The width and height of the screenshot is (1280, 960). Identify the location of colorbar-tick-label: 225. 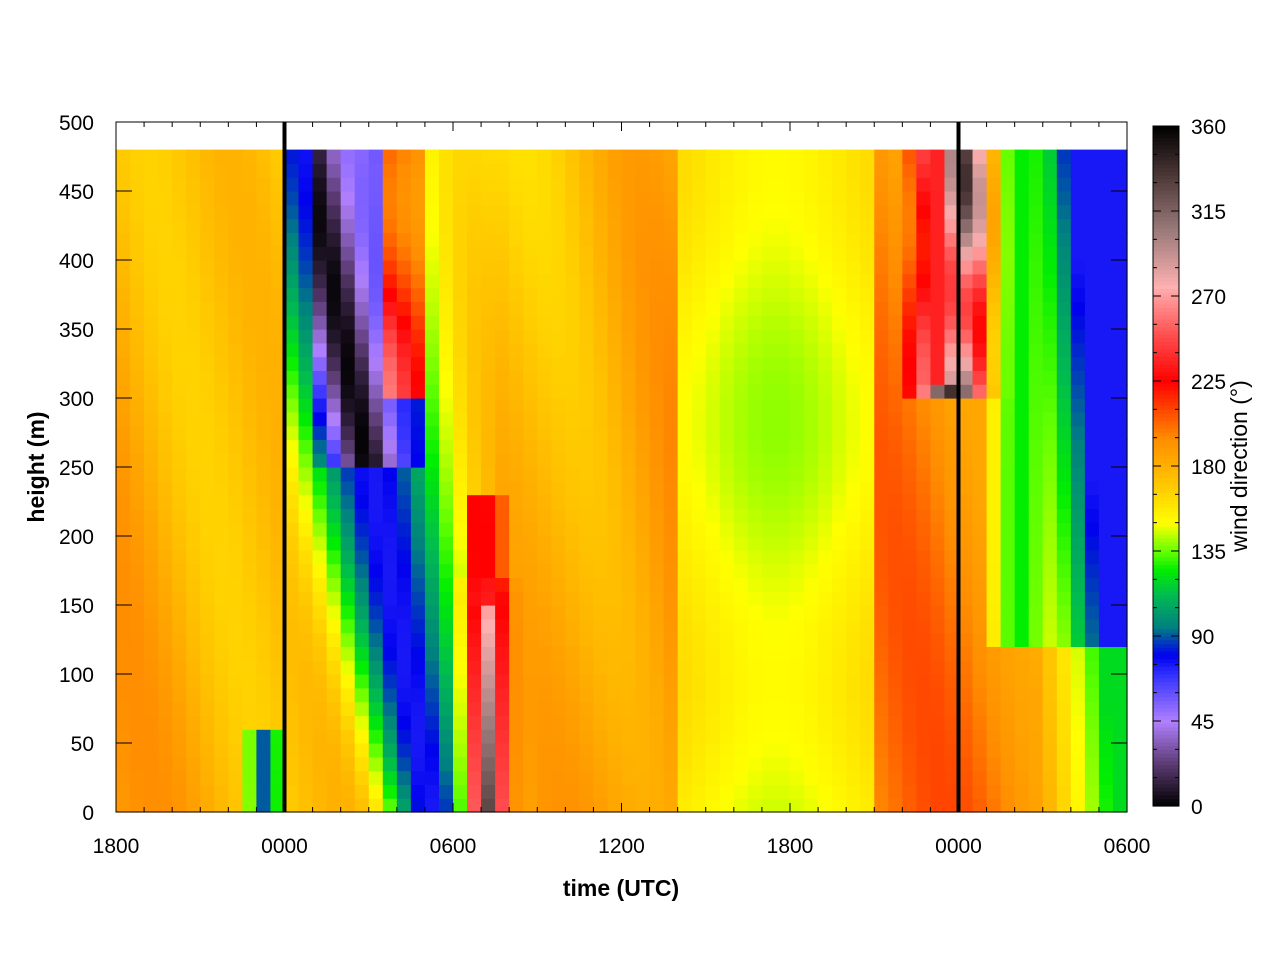
(1208, 382).